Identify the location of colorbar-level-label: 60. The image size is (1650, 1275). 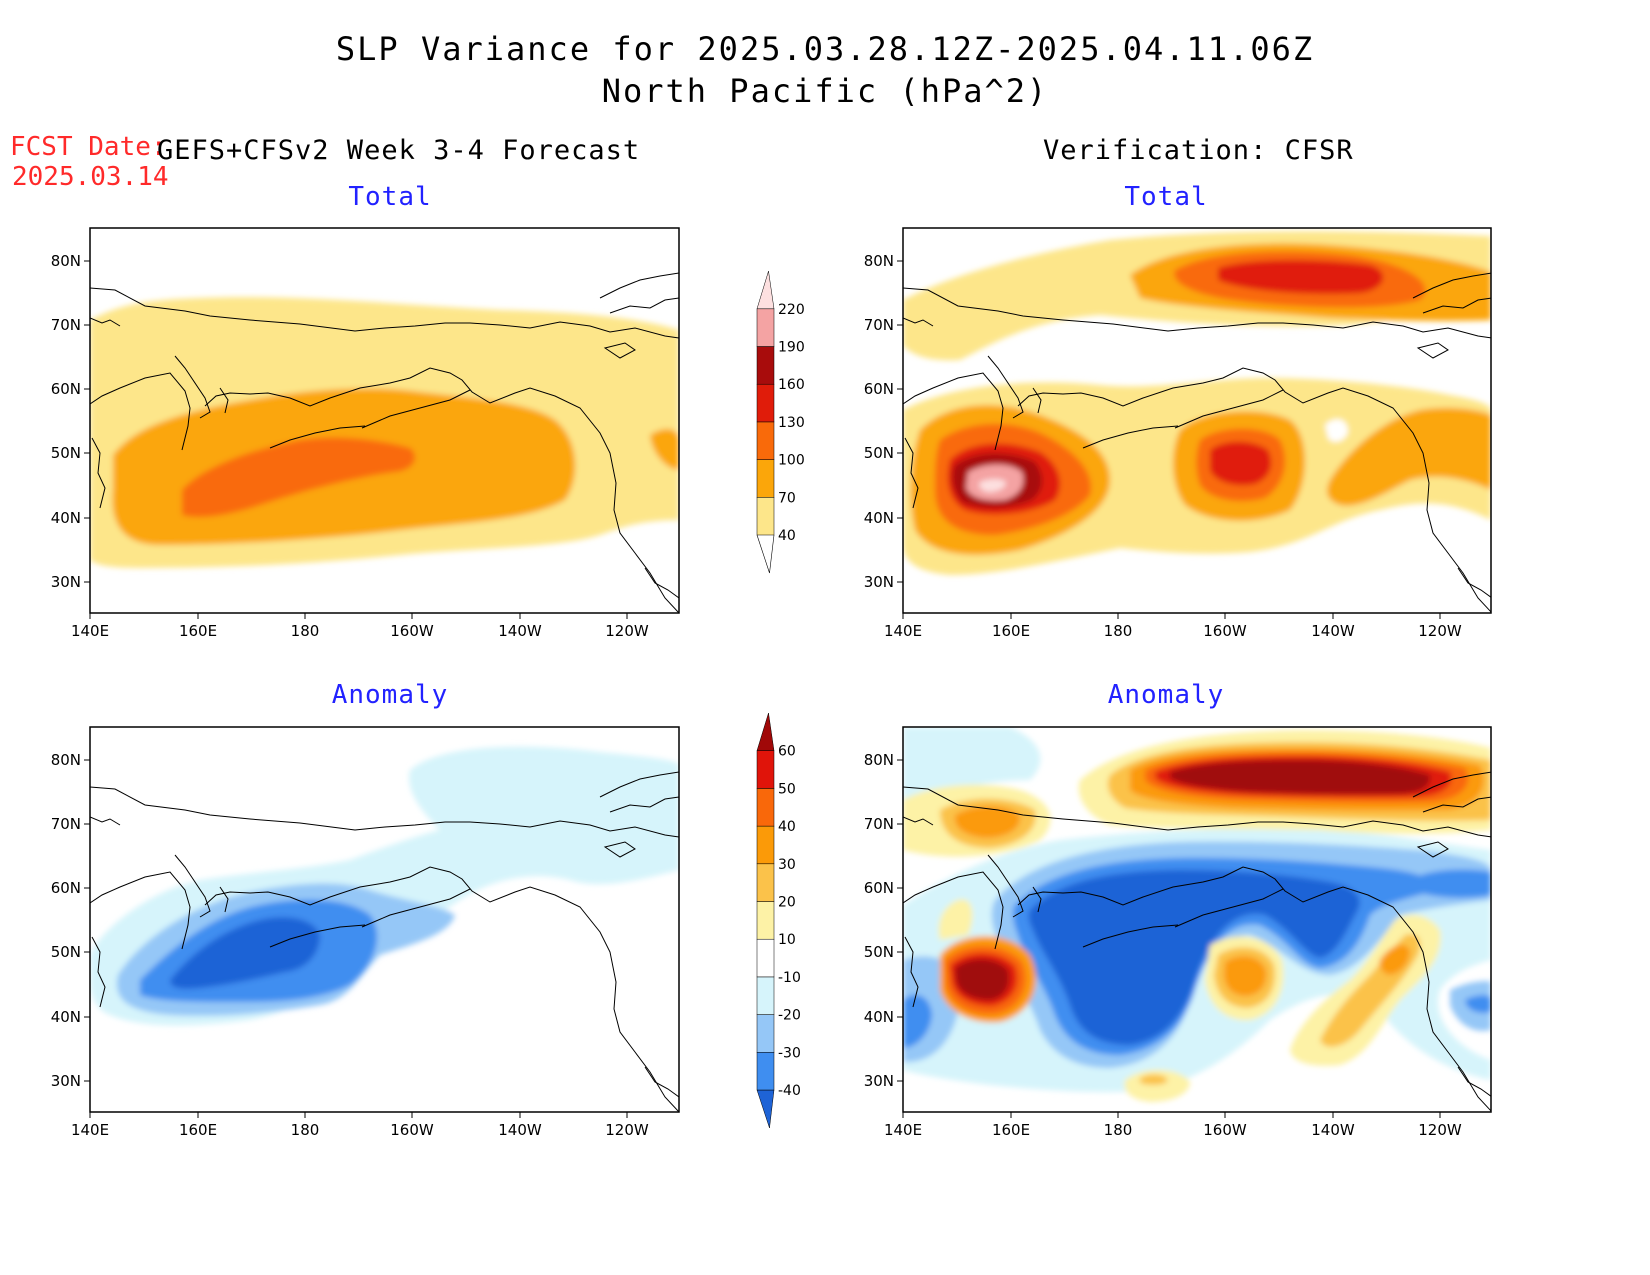
(787, 752).